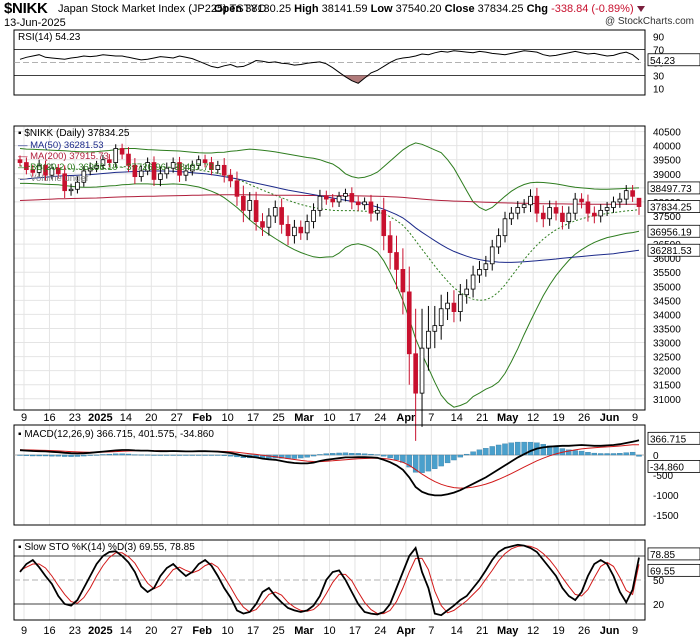 Image resolution: width=700 pixels, height=639 pixels. Describe the element at coordinates (666, 496) in the screenshot. I see `macd-y-tick: -1000` at that location.